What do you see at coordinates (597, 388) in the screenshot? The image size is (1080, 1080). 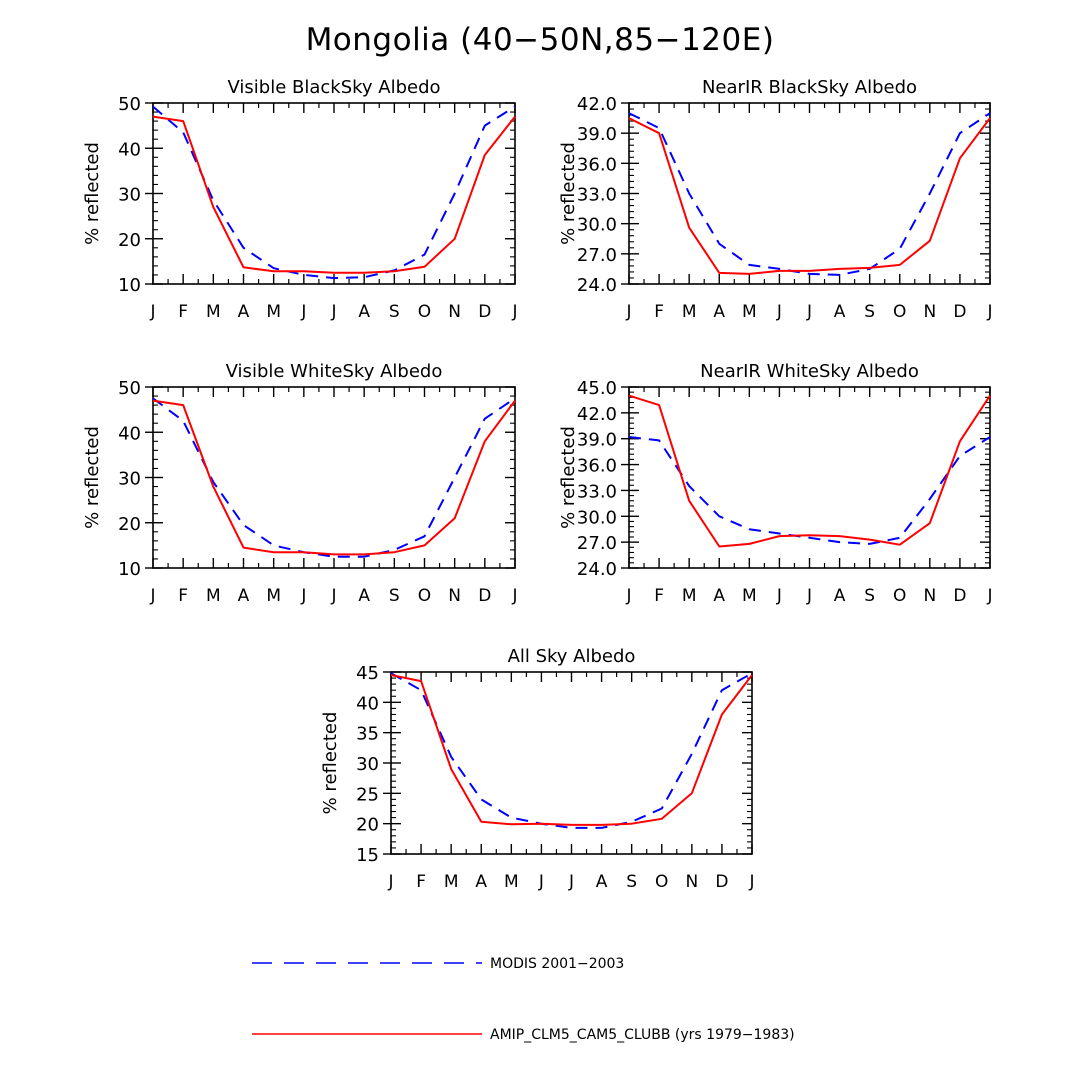 I see `y-tick-label: 45.0` at bounding box center [597, 388].